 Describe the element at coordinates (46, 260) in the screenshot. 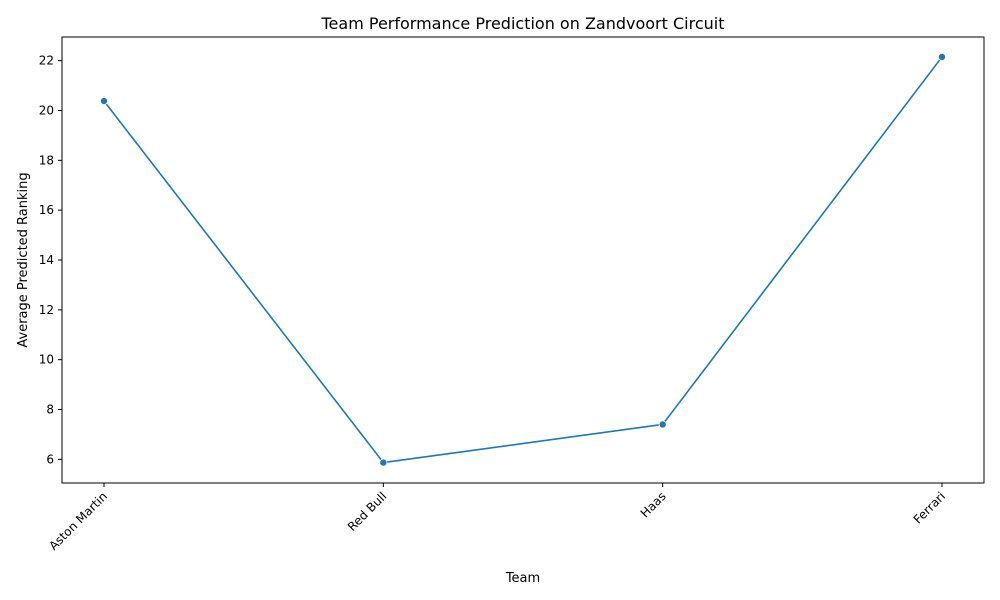

I see `y-tick-label: 14` at that location.